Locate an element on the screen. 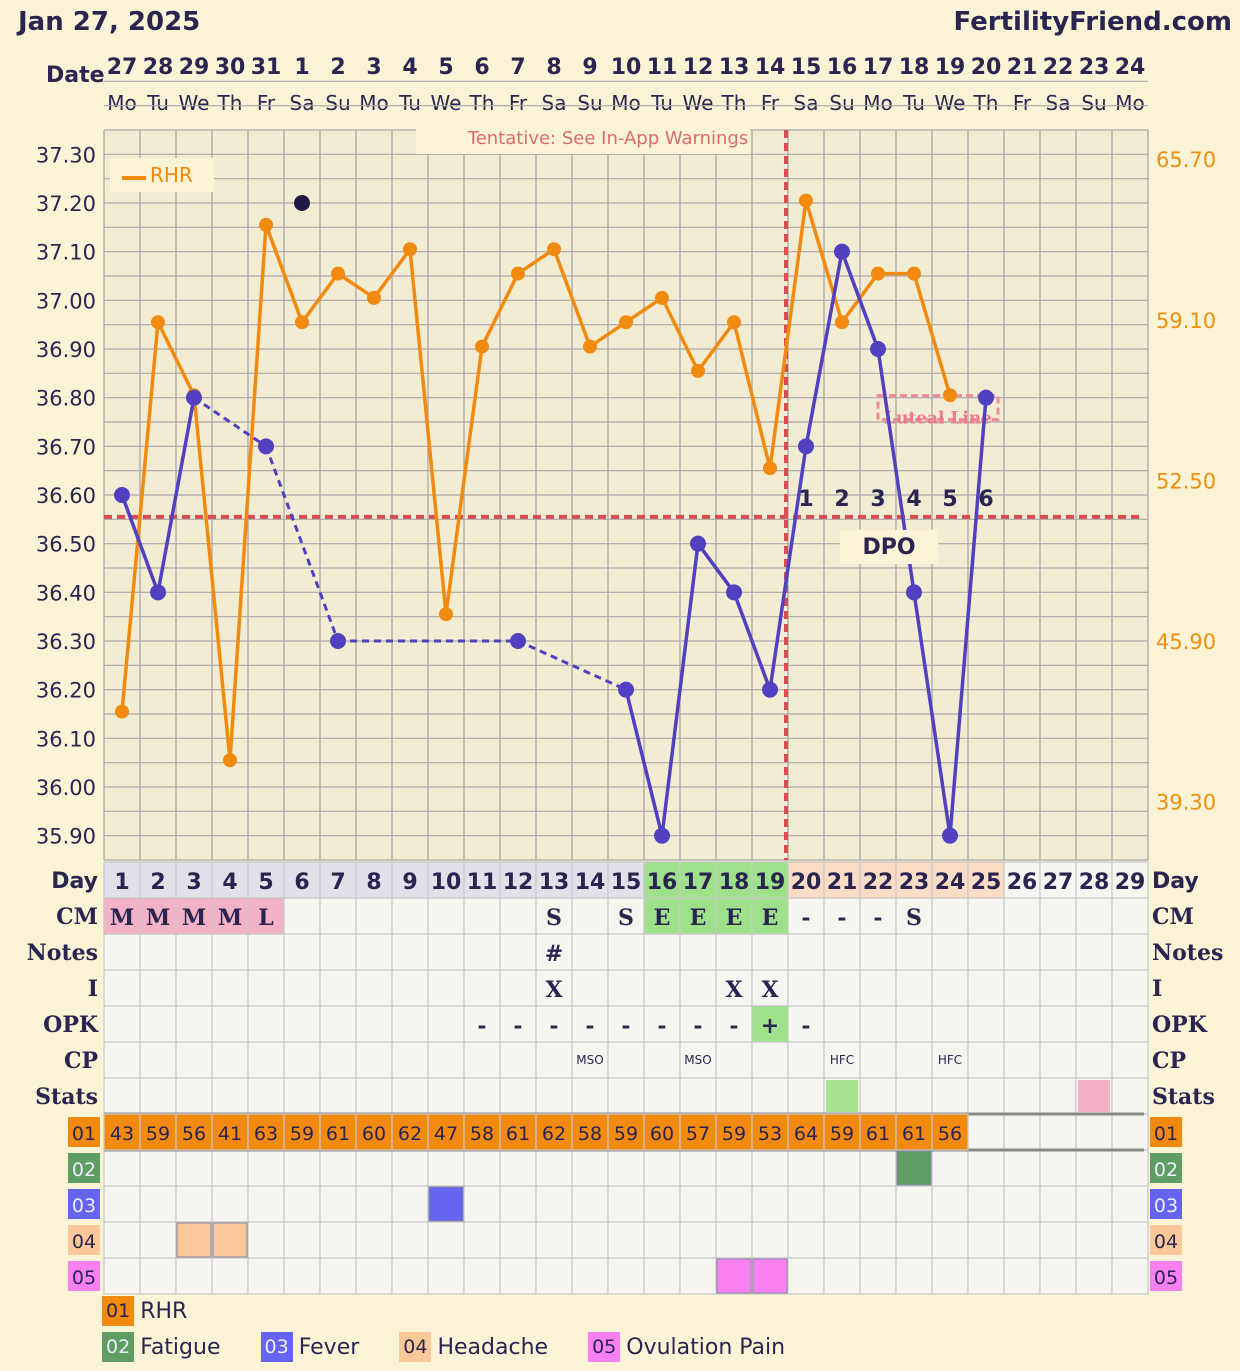  weekday-label: We is located at coordinates (194, 103).